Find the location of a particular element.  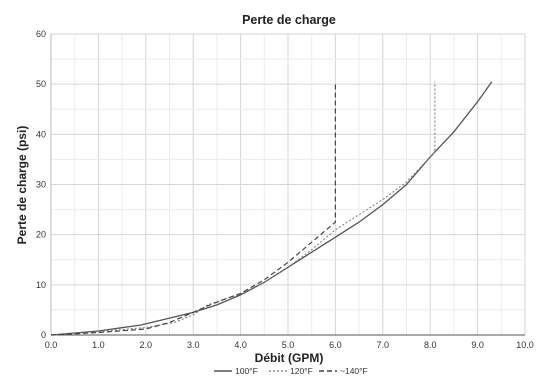

y-tick-labels: 0 10 20 30 40 50 60 is located at coordinates (41, 184).